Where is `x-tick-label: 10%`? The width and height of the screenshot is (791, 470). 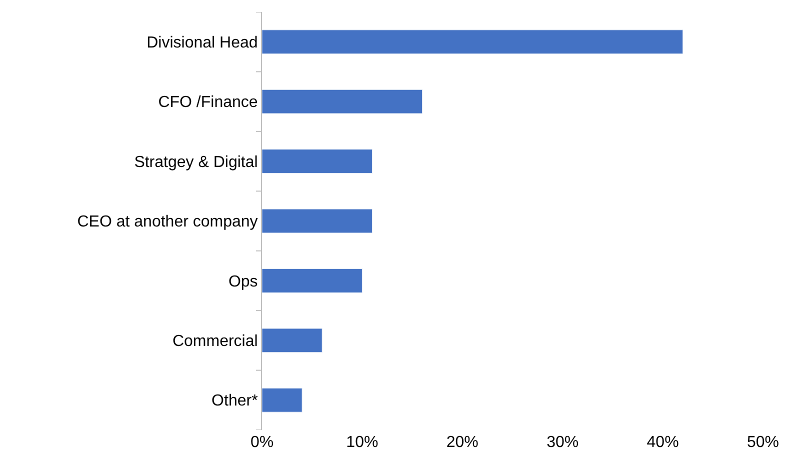
x-tick-label: 10% is located at coordinates (362, 442).